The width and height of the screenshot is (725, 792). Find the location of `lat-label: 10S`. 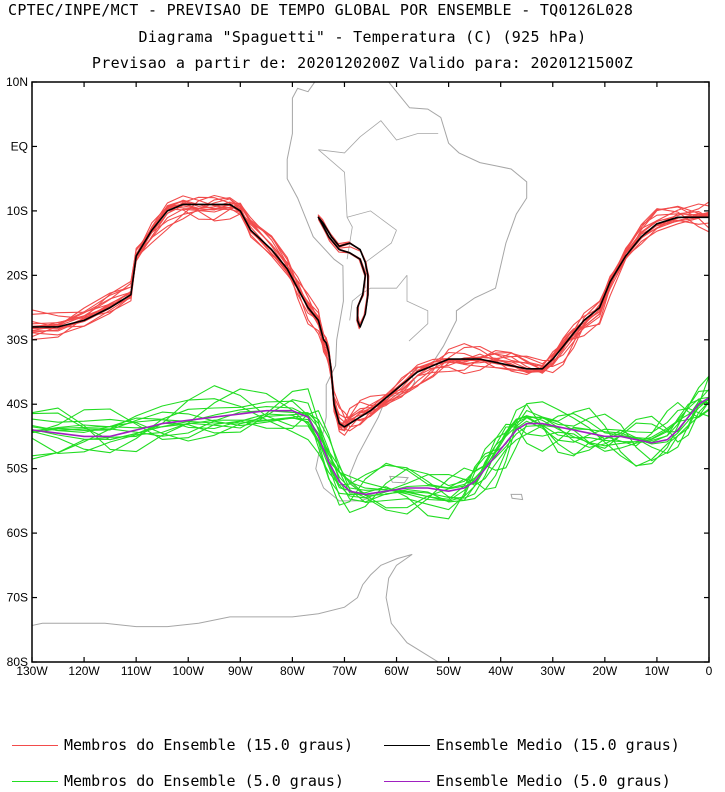

lat-label: 10S is located at coordinates (17, 211).